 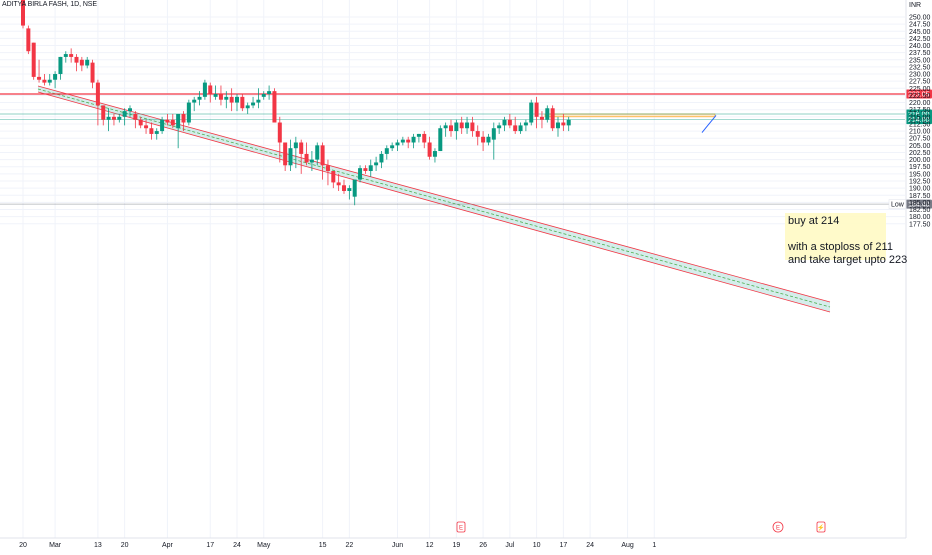 I want to click on event-markers: E ⚡ E, so click(x=641, y=527).